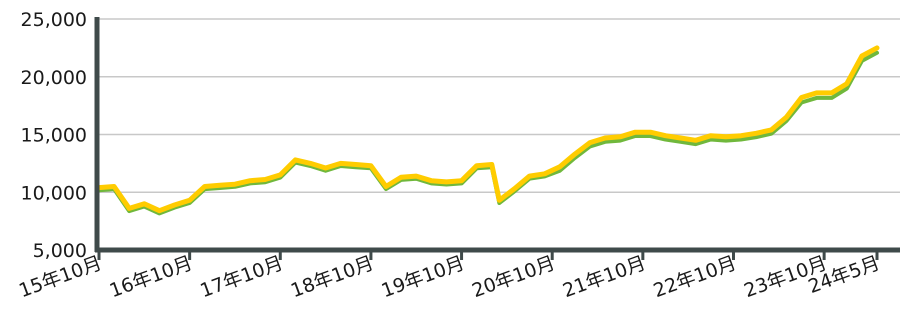 The height and width of the screenshot is (328, 900). What do you see at coordinates (695, 277) in the screenshot?
I see `x-tick-label: 22年10月` at bounding box center [695, 277].